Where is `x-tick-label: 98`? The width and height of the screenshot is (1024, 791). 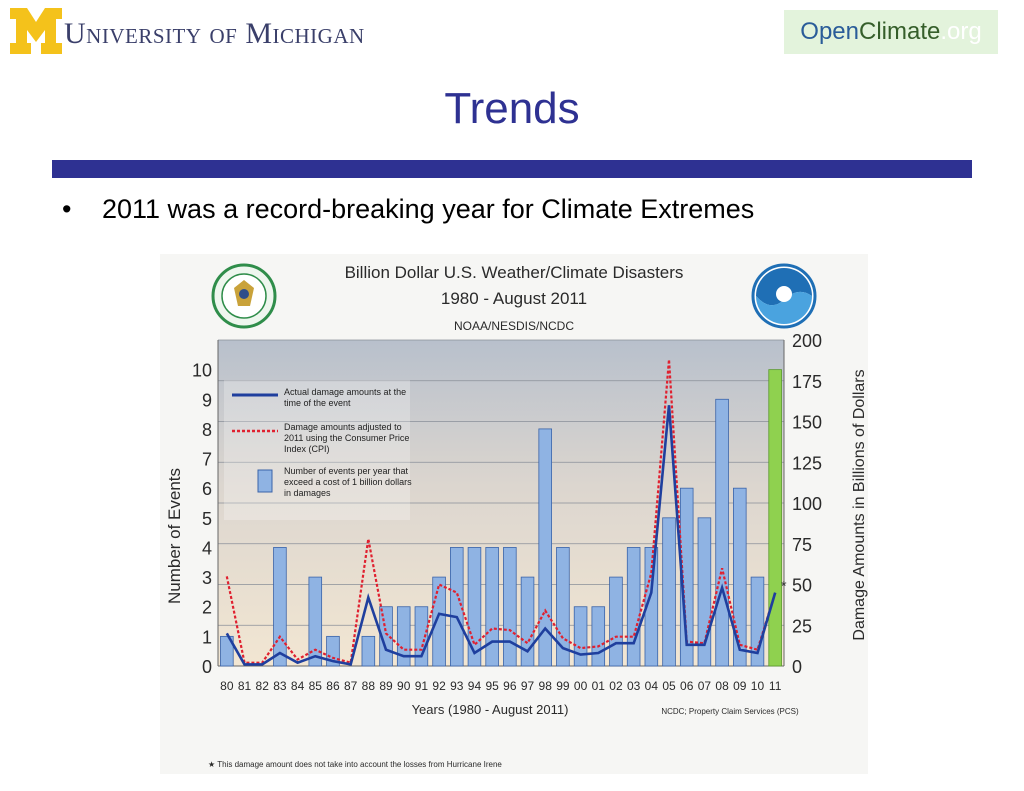 x-tick-label: 98 is located at coordinates (546, 686).